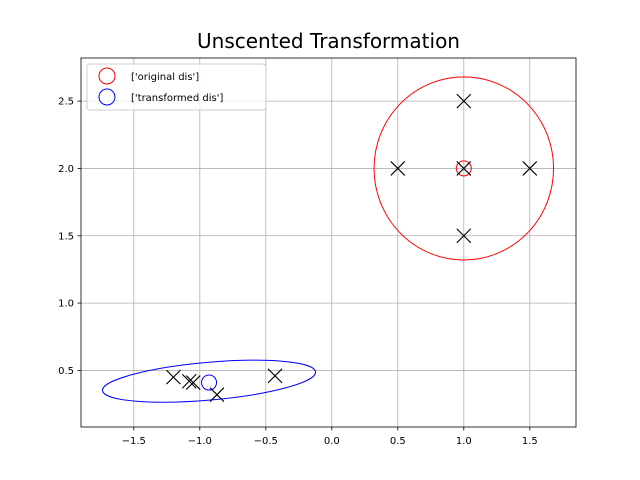  What do you see at coordinates (66, 169) in the screenshot?
I see `y-tick-label: 2.0` at bounding box center [66, 169].